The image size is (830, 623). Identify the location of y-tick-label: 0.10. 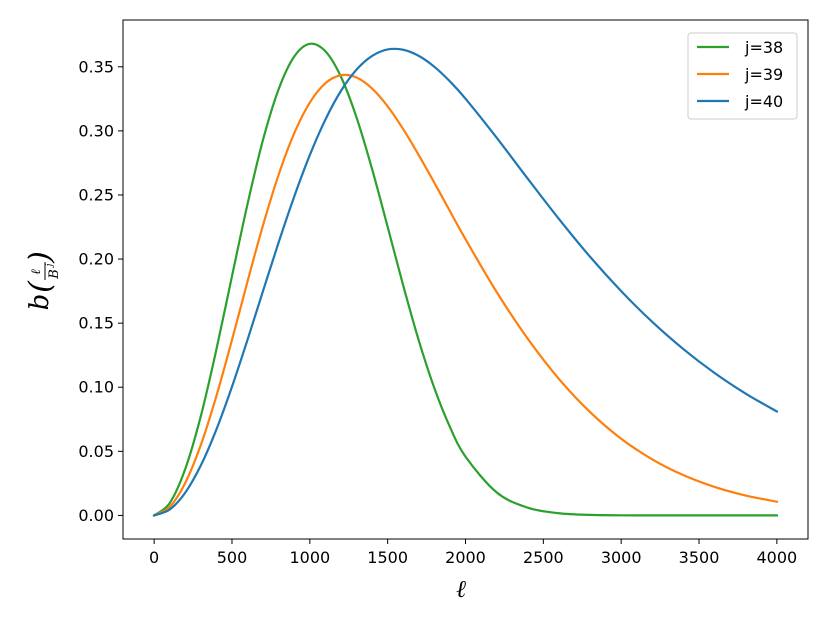
(96, 387).